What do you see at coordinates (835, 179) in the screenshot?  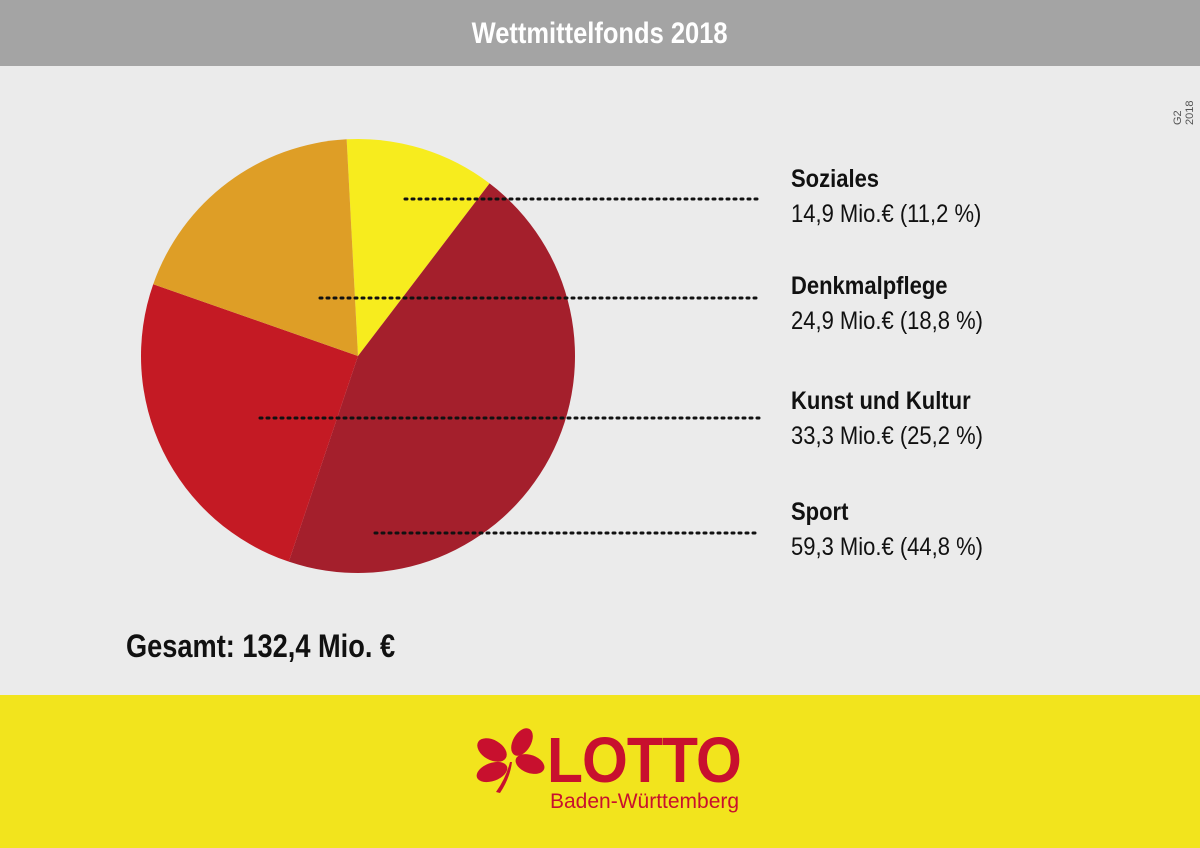 I see `legend-name: Soziales` at bounding box center [835, 179].